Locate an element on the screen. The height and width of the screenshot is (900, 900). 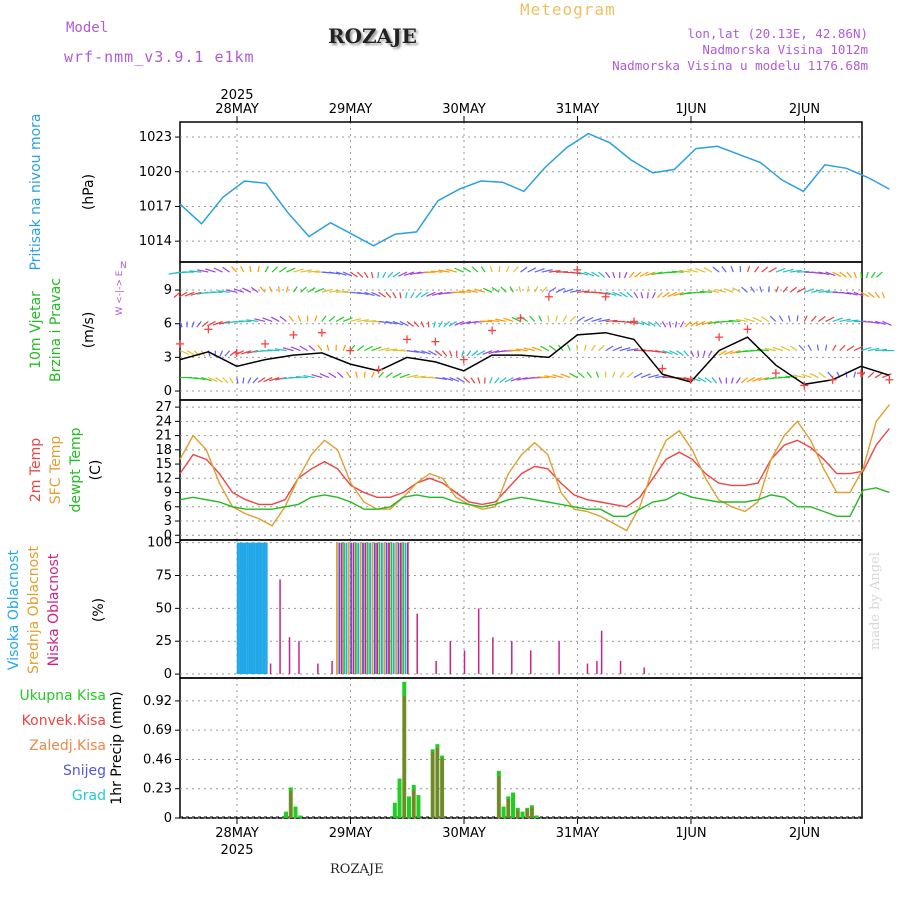
y-tick-label: 15 is located at coordinates (163, 464).